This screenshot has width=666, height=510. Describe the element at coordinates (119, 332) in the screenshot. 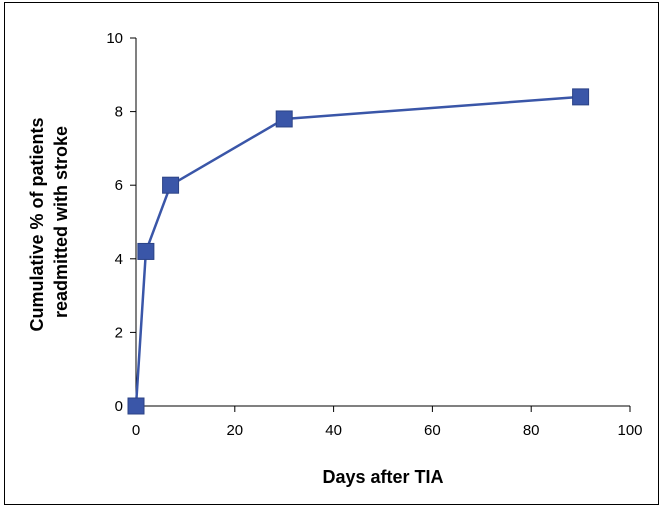

I see `y-tick-label: 2` at that location.